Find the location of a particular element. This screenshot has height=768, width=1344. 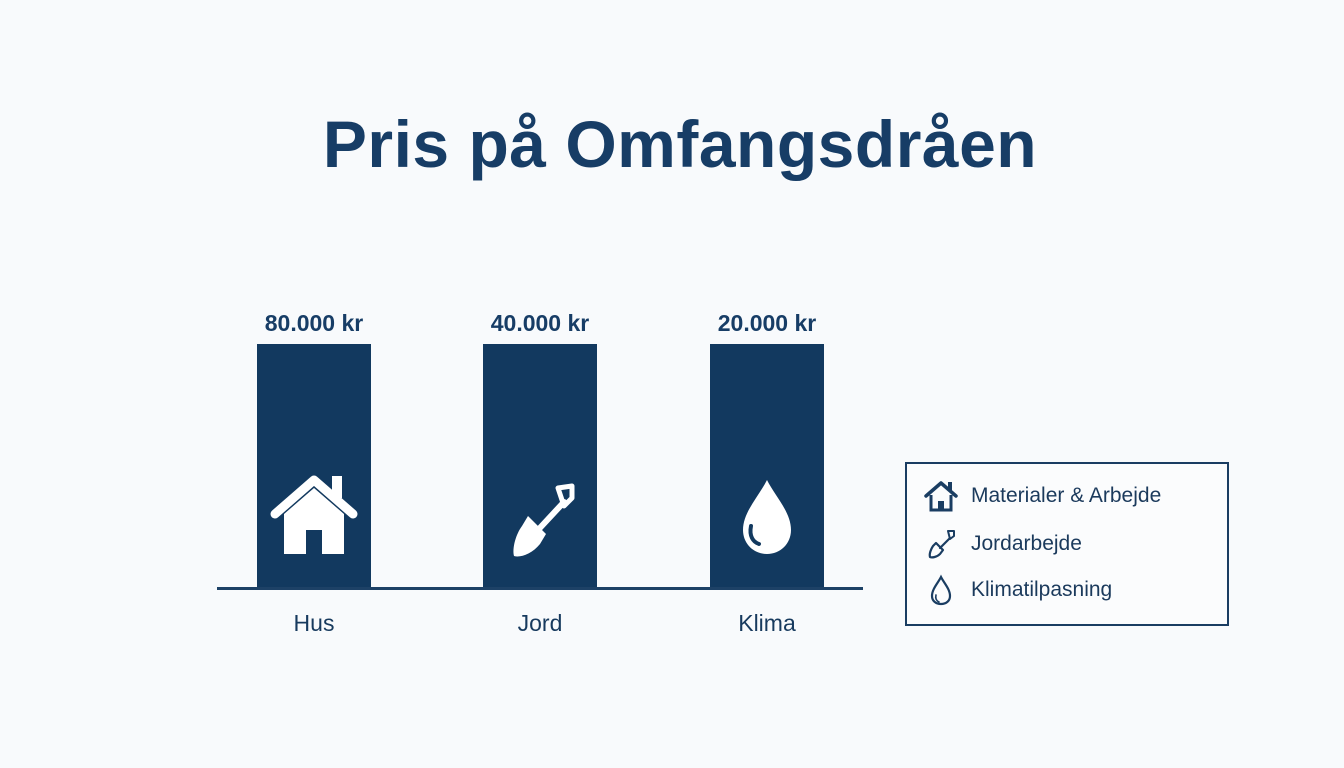

category-label: Klima is located at coordinates (767, 623).